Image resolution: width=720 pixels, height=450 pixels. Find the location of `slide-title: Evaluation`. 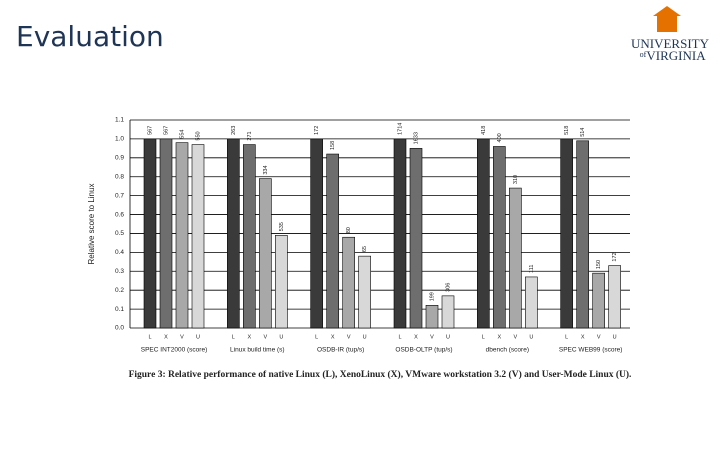

slide-title: Evaluation is located at coordinates (90, 36).